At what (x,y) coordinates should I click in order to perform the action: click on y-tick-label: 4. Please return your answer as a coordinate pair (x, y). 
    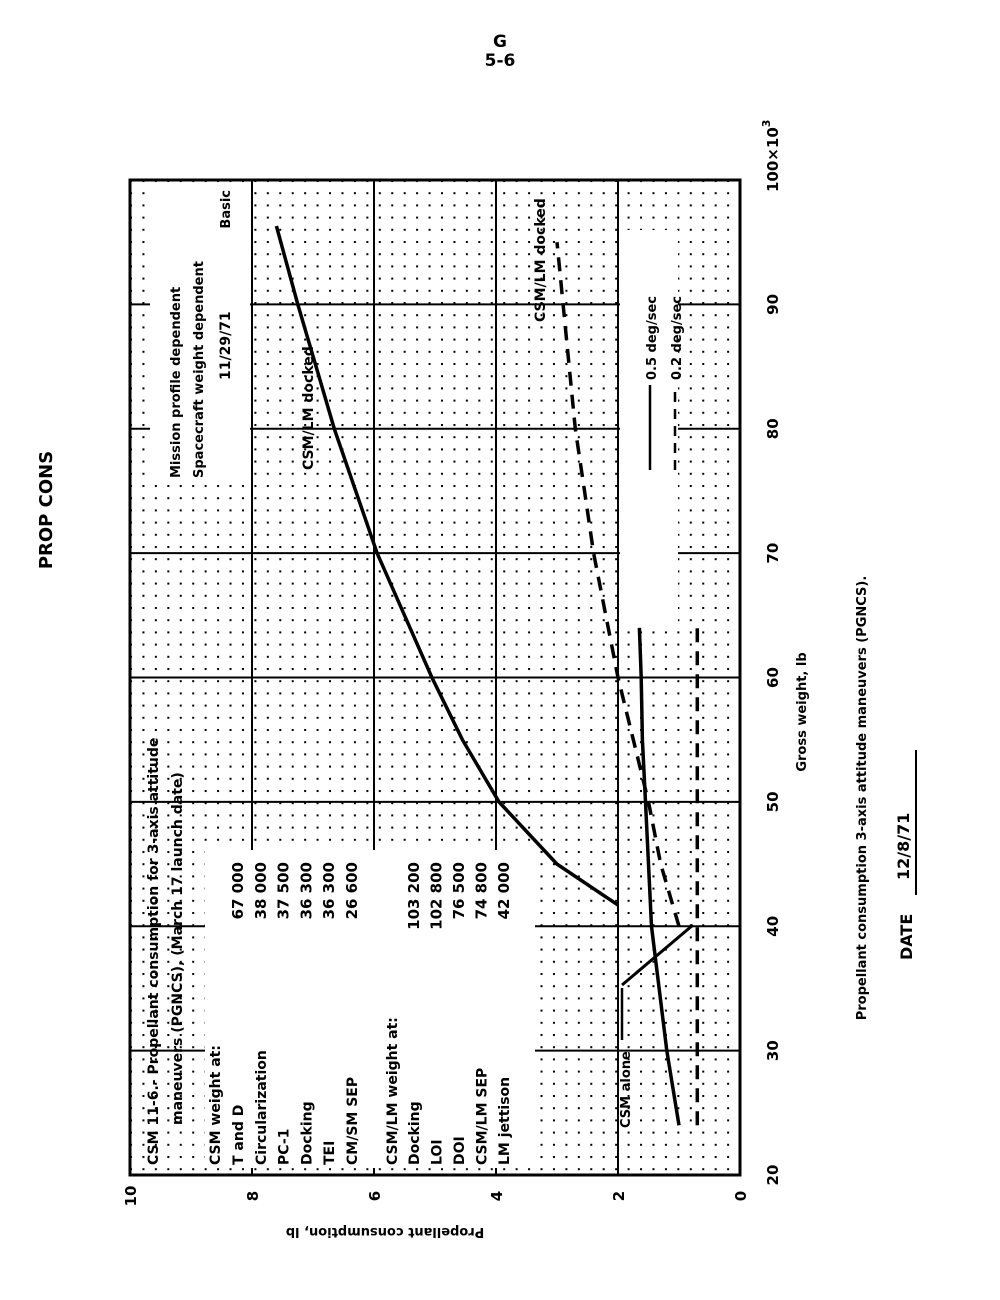
    Looking at the image, I should click on (497, 1196).